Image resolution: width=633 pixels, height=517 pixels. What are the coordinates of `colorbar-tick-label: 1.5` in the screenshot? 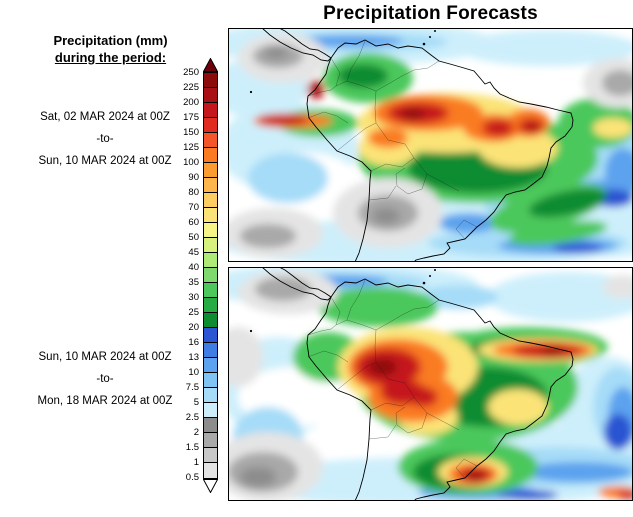 It's located at (192, 447).